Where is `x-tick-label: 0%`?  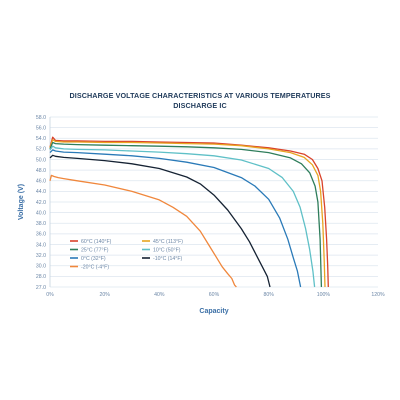
x-tick-label: 0% is located at coordinates (50, 295).